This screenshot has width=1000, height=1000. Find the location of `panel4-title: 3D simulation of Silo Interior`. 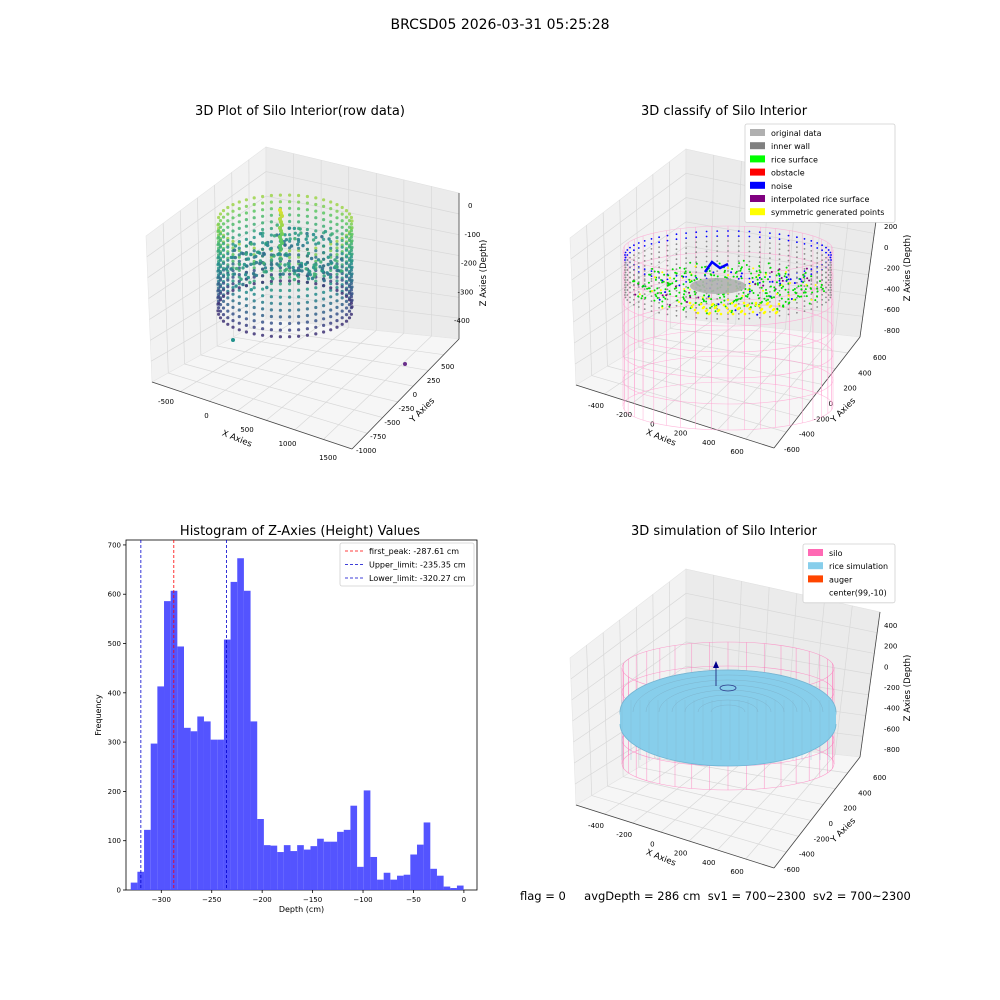

panel4-title: 3D simulation of Silo Interior is located at coordinates (724, 531).